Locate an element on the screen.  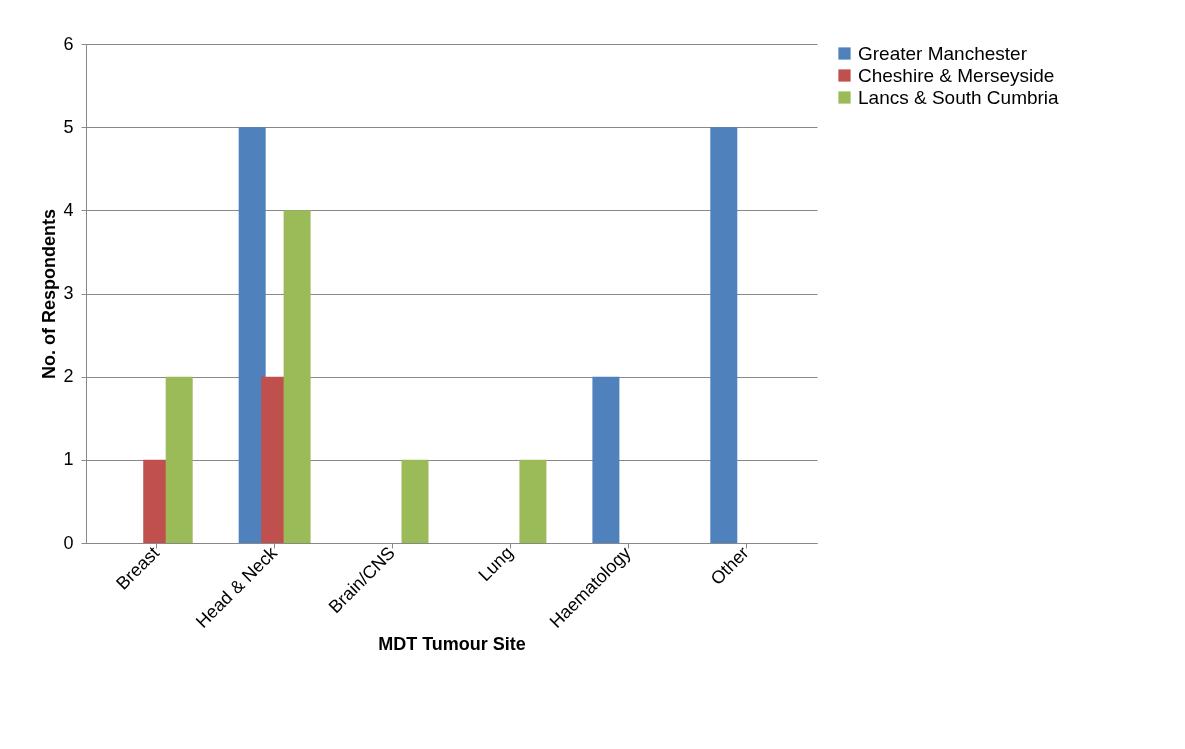
y-axis-title: No. of Respondents is located at coordinates (49, 294).